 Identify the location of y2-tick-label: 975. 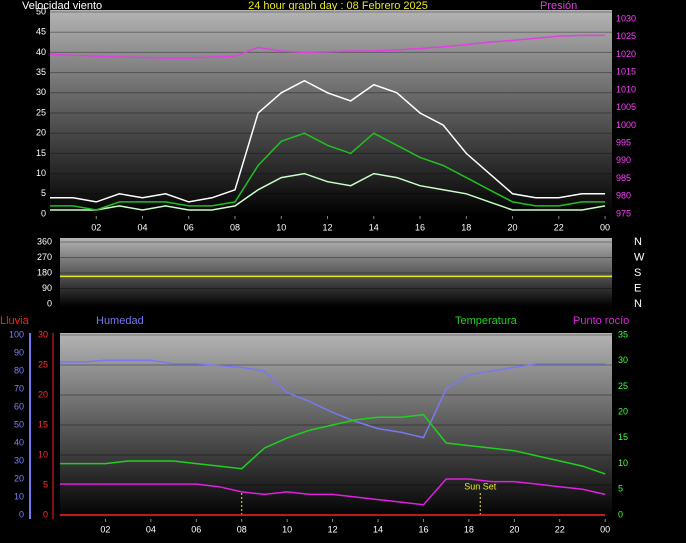
(623, 213).